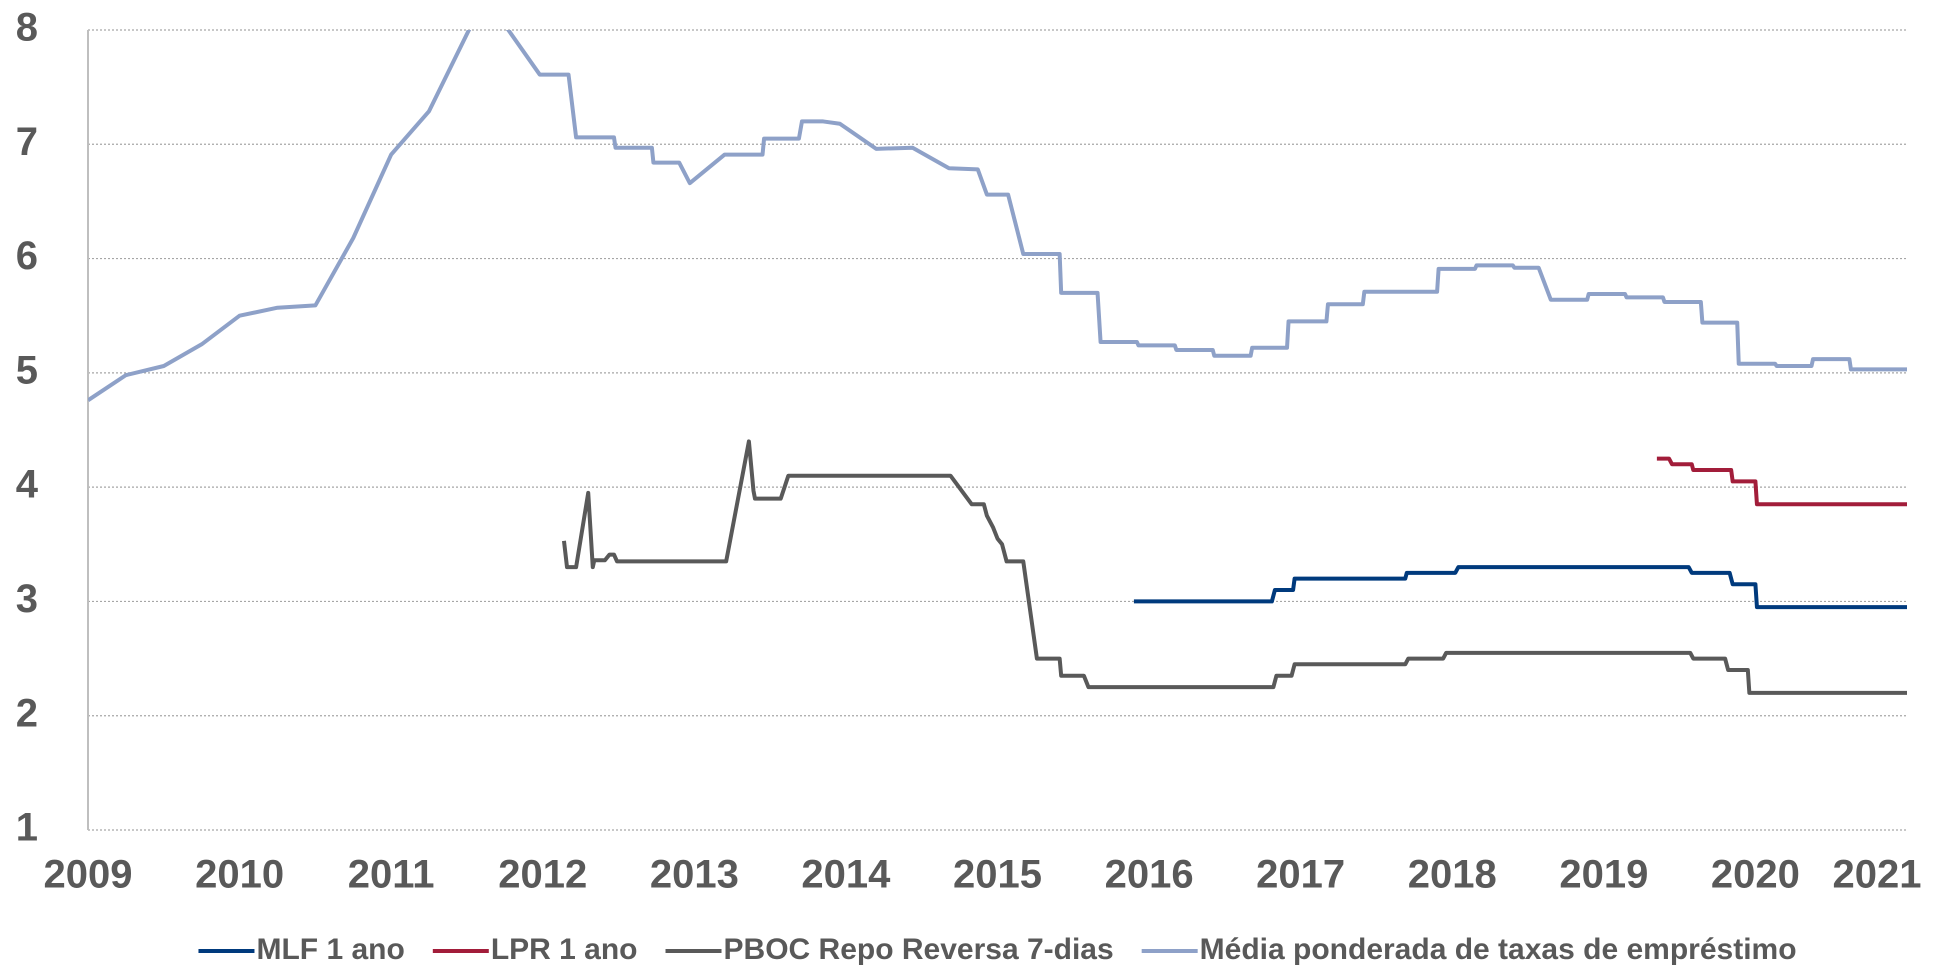  I want to click on x-tick-label: 2017, so click(1300, 875).